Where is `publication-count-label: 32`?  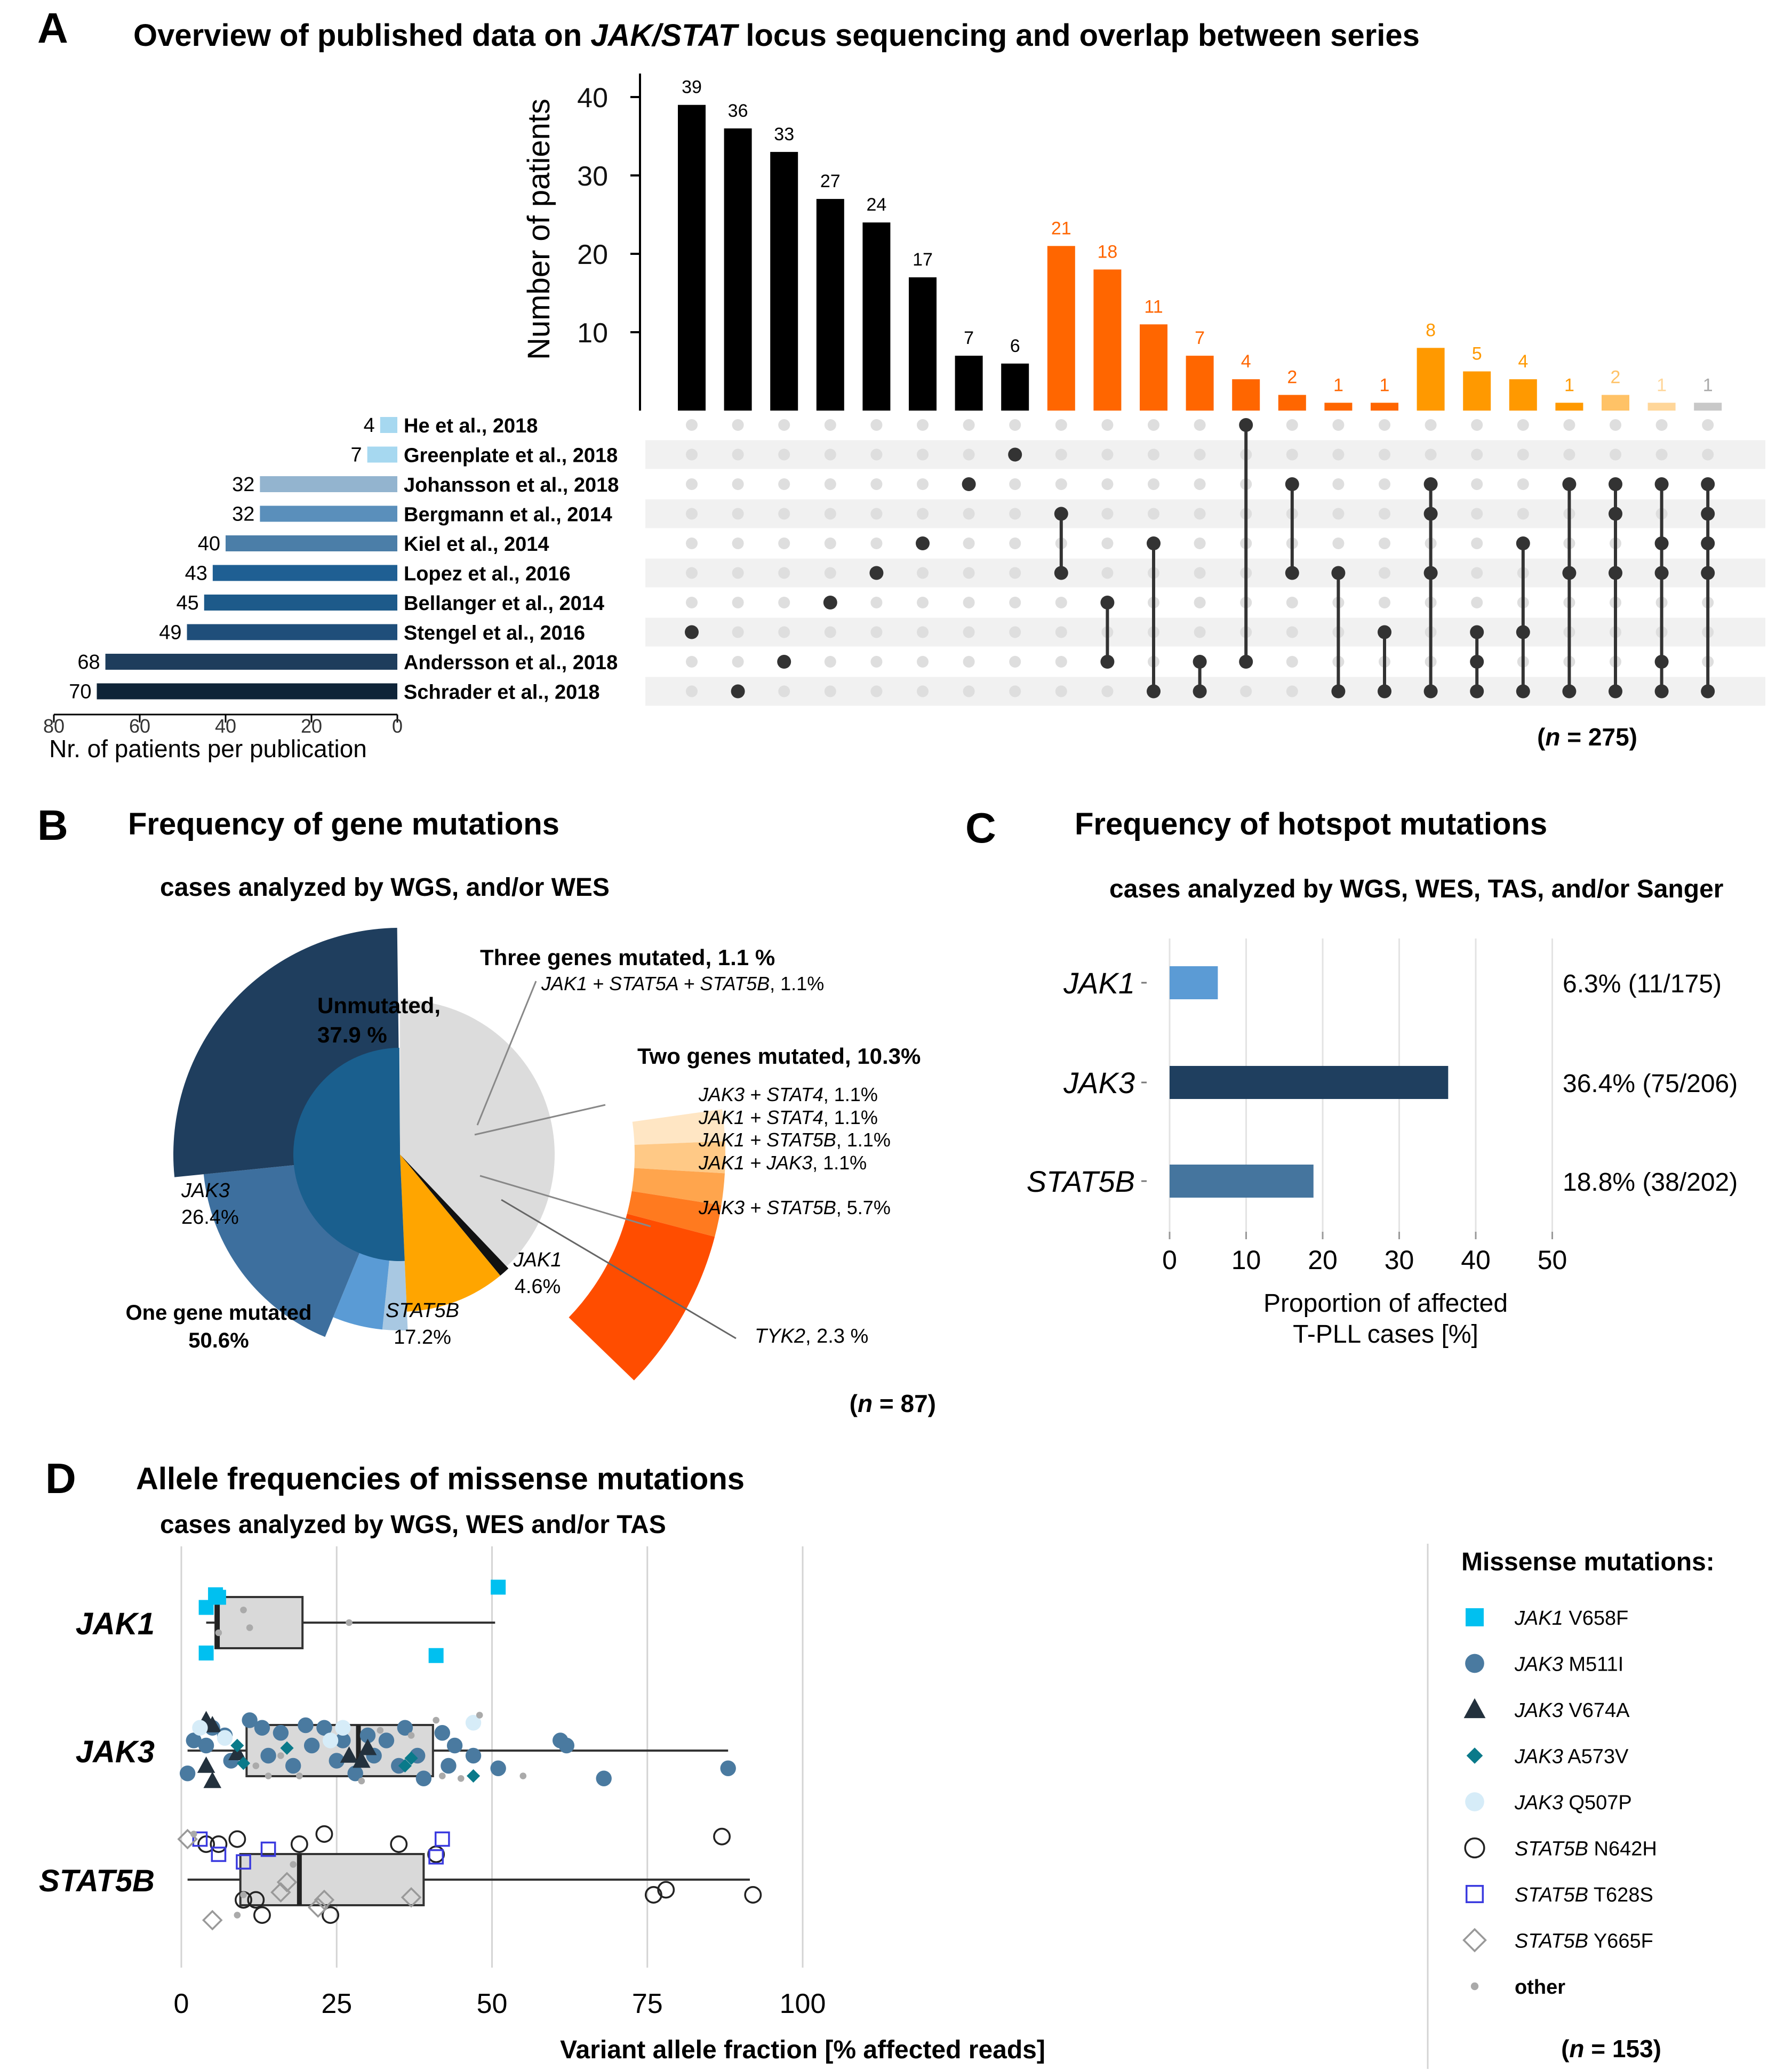
publication-count-label: 32 is located at coordinates (243, 514).